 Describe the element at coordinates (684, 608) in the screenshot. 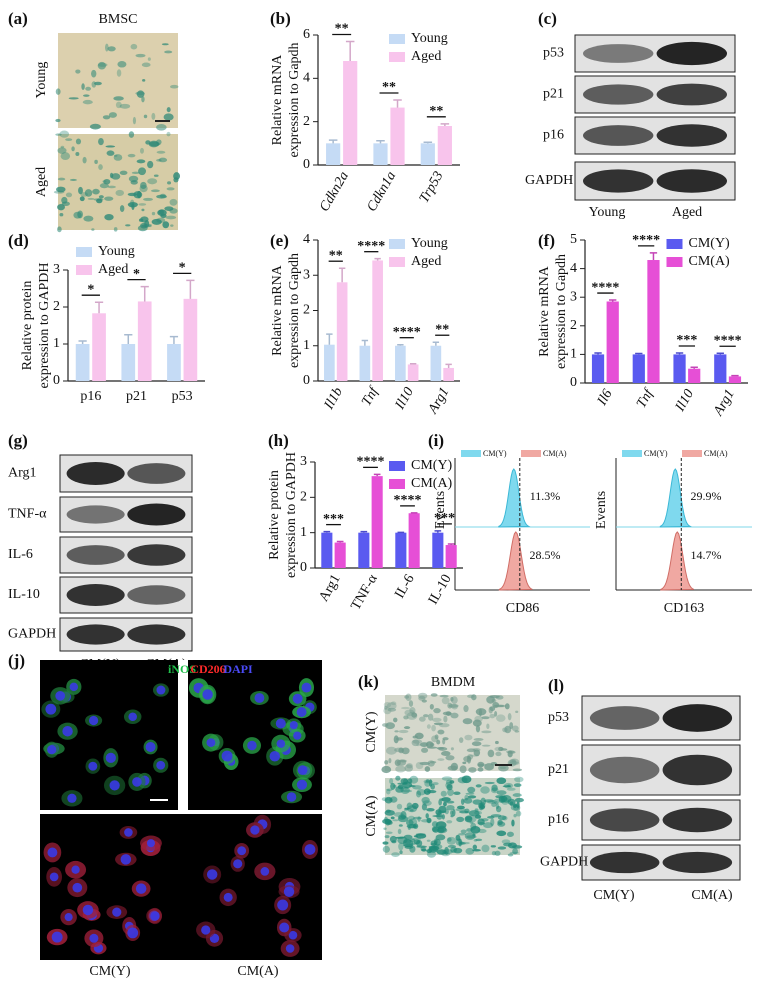

I see `x-axis-label: CD163` at that location.